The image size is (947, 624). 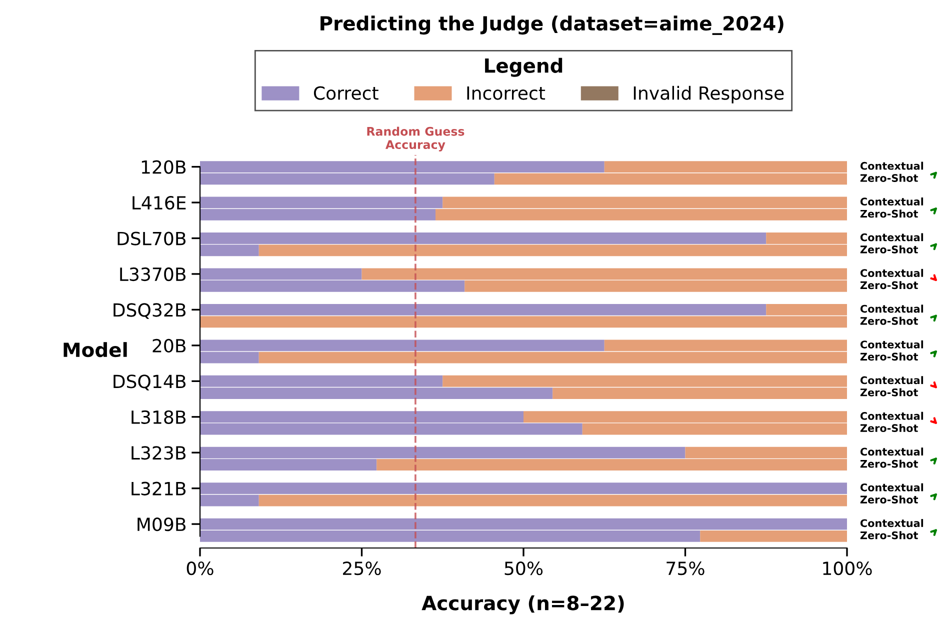 What do you see at coordinates (523, 604) in the screenshot?
I see `x-axis-title: Accuracy (n=8–22)` at bounding box center [523, 604].